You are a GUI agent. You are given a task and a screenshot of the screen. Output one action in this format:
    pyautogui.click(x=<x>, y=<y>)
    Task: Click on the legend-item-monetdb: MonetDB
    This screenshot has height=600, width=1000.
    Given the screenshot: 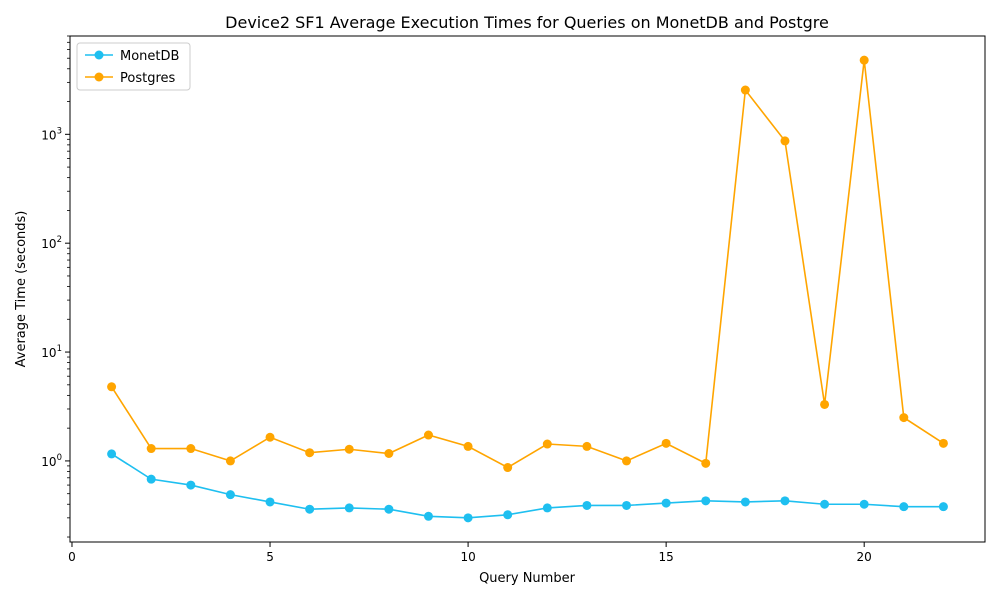 What is the action you would take?
    pyautogui.click(x=132, y=56)
    